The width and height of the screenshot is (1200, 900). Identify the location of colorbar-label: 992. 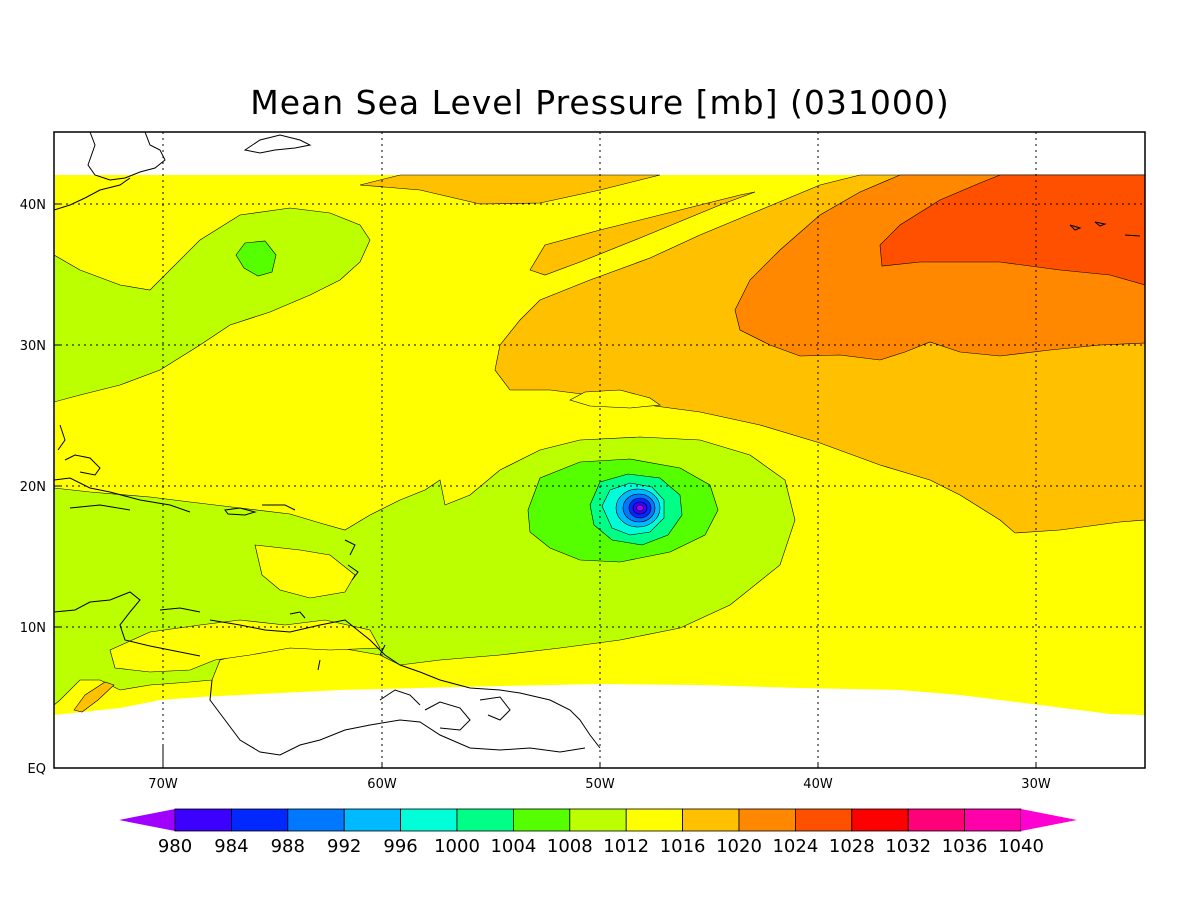
(344, 846).